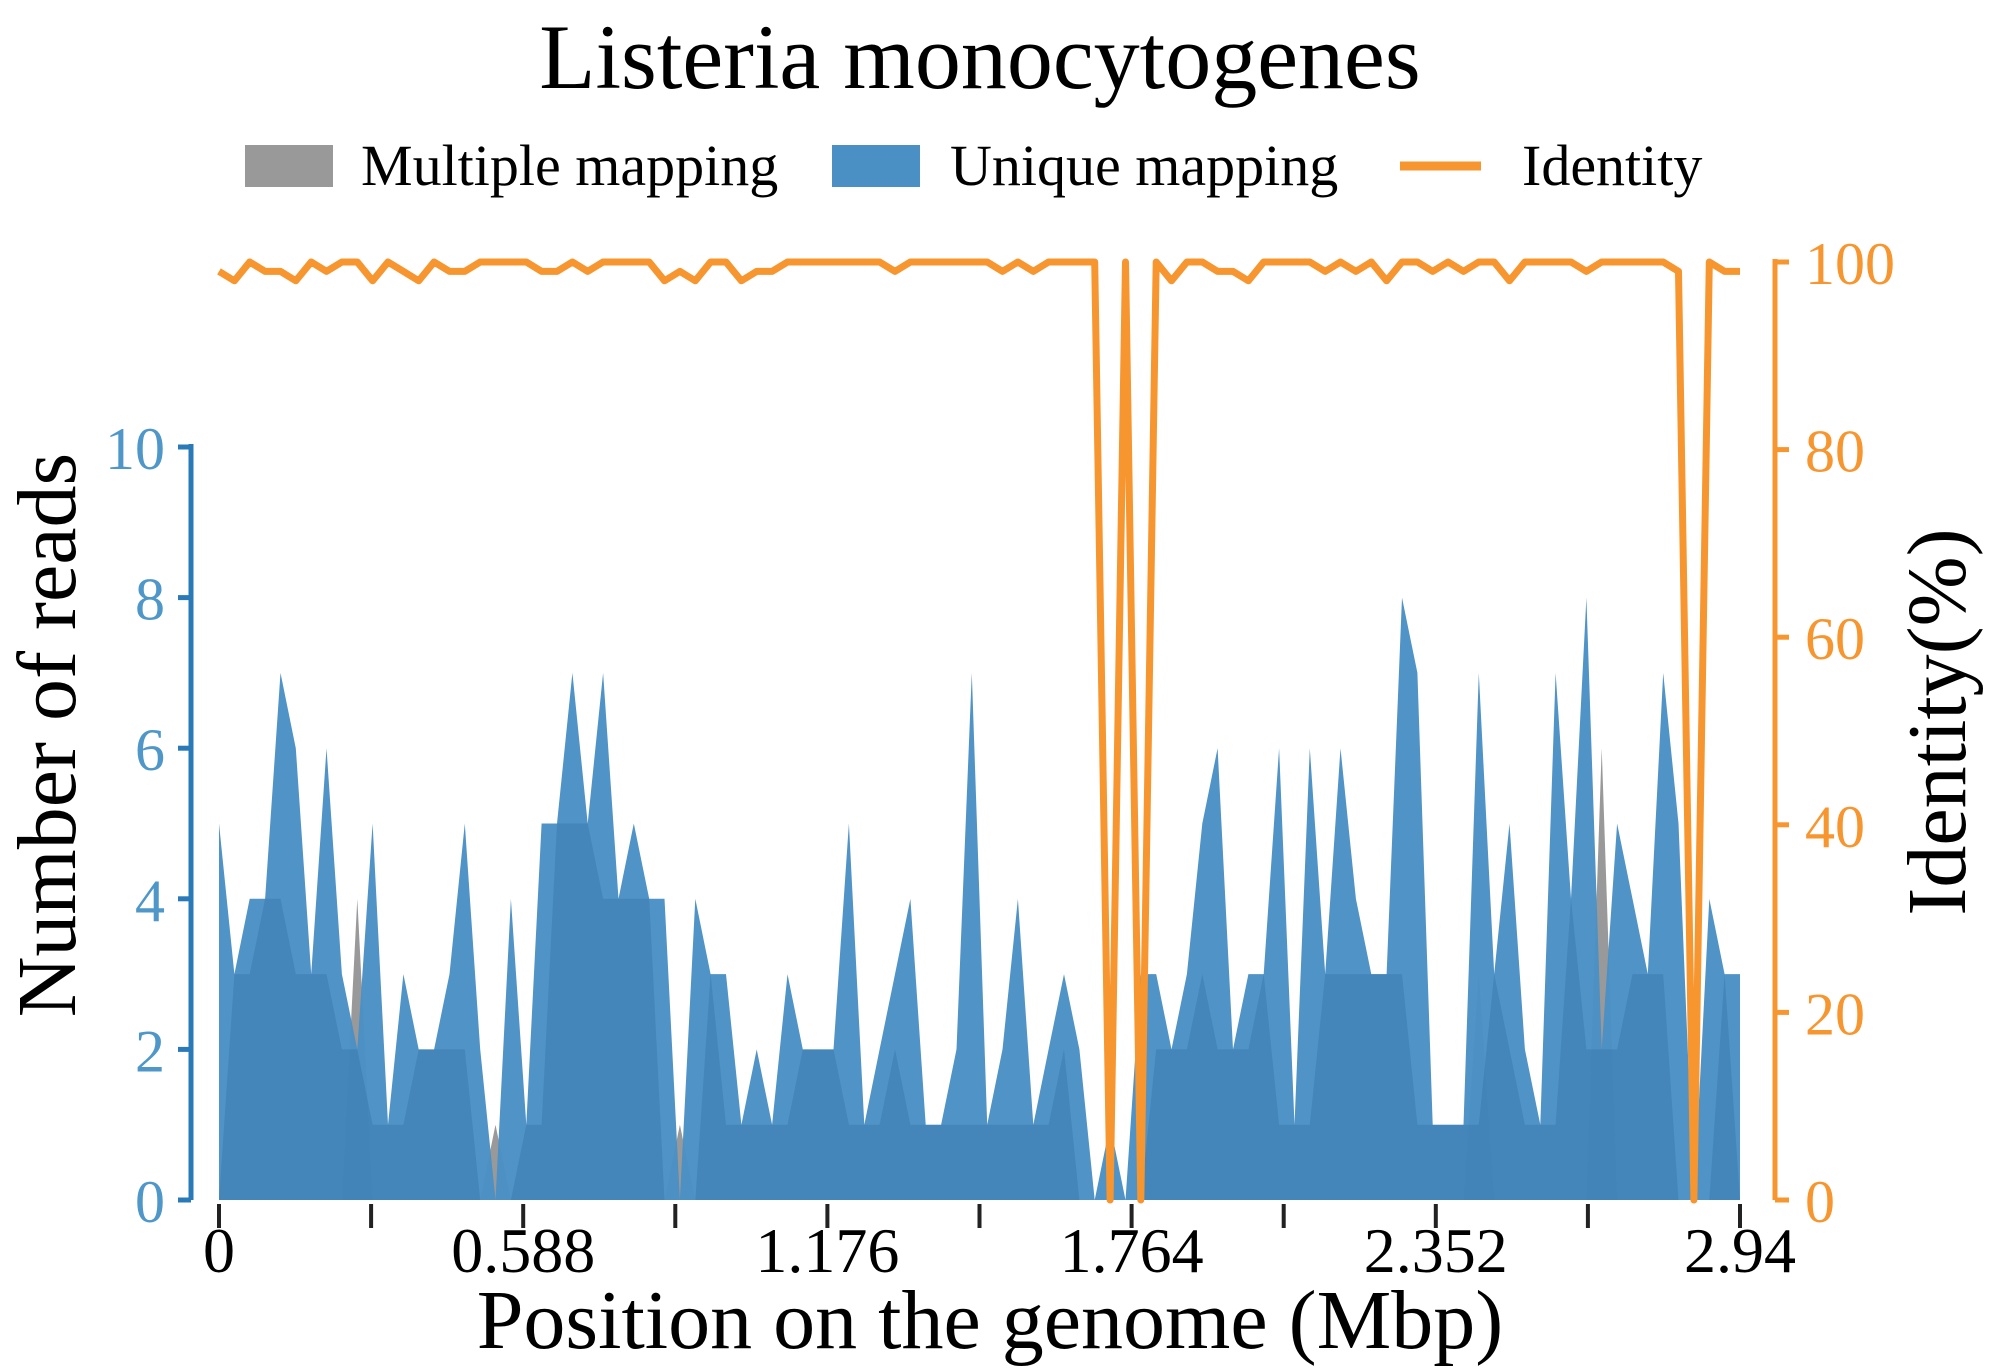  Describe the element at coordinates (1820, 1202) in the screenshot. I see `y2-tick-label: 0` at that location.